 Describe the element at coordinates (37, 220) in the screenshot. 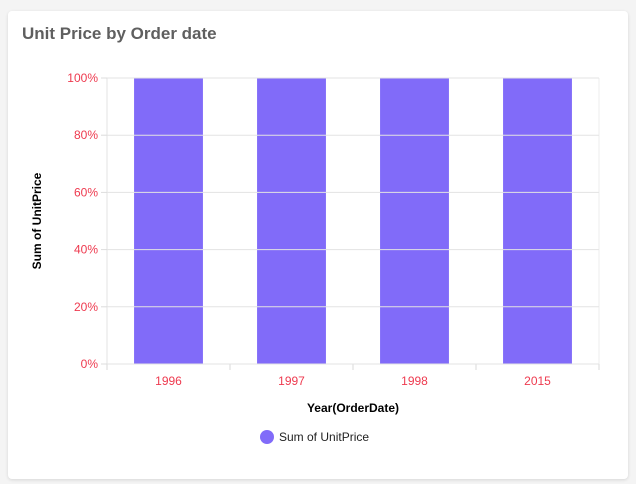

I see `y-axis-title: Sum of UnitPrice` at that location.